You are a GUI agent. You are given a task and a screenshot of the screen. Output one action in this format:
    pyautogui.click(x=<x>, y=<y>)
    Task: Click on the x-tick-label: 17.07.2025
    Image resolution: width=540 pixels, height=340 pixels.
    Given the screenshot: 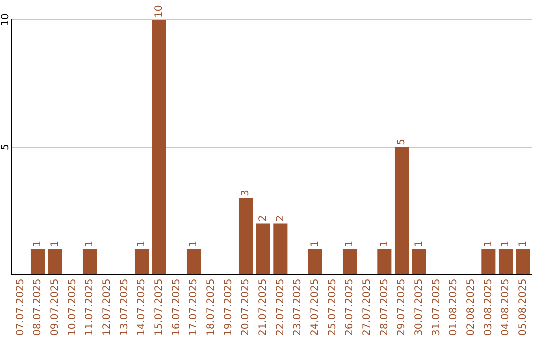 What is the action you would take?
    pyautogui.click(x=194, y=307)
    